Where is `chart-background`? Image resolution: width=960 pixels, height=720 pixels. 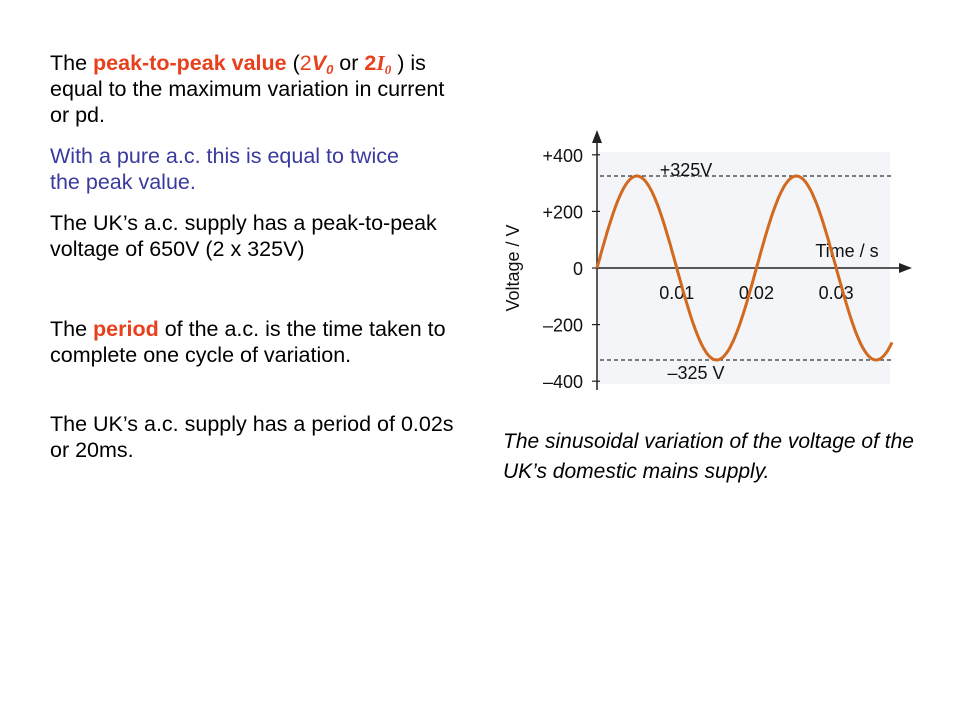 chart-background is located at coordinates (744, 268).